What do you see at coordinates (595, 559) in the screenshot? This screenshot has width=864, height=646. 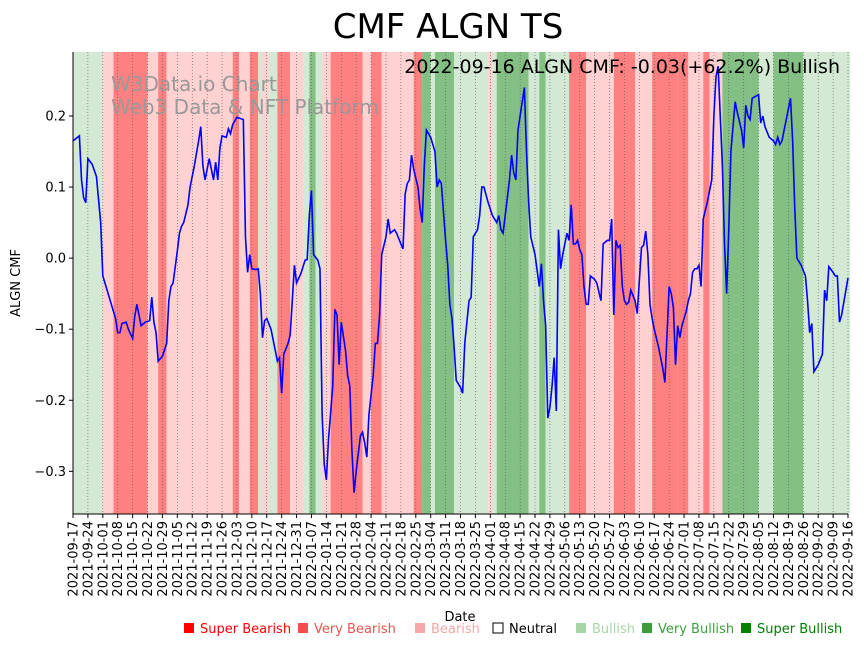 I see `x-tick-label: 2022-05-20` at bounding box center [595, 559].